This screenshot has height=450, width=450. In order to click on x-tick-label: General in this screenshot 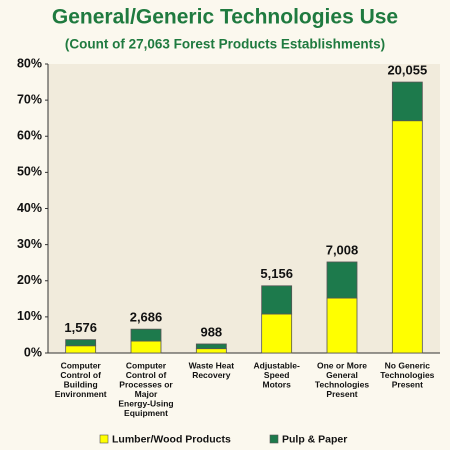, I will do `click(342, 375)`.